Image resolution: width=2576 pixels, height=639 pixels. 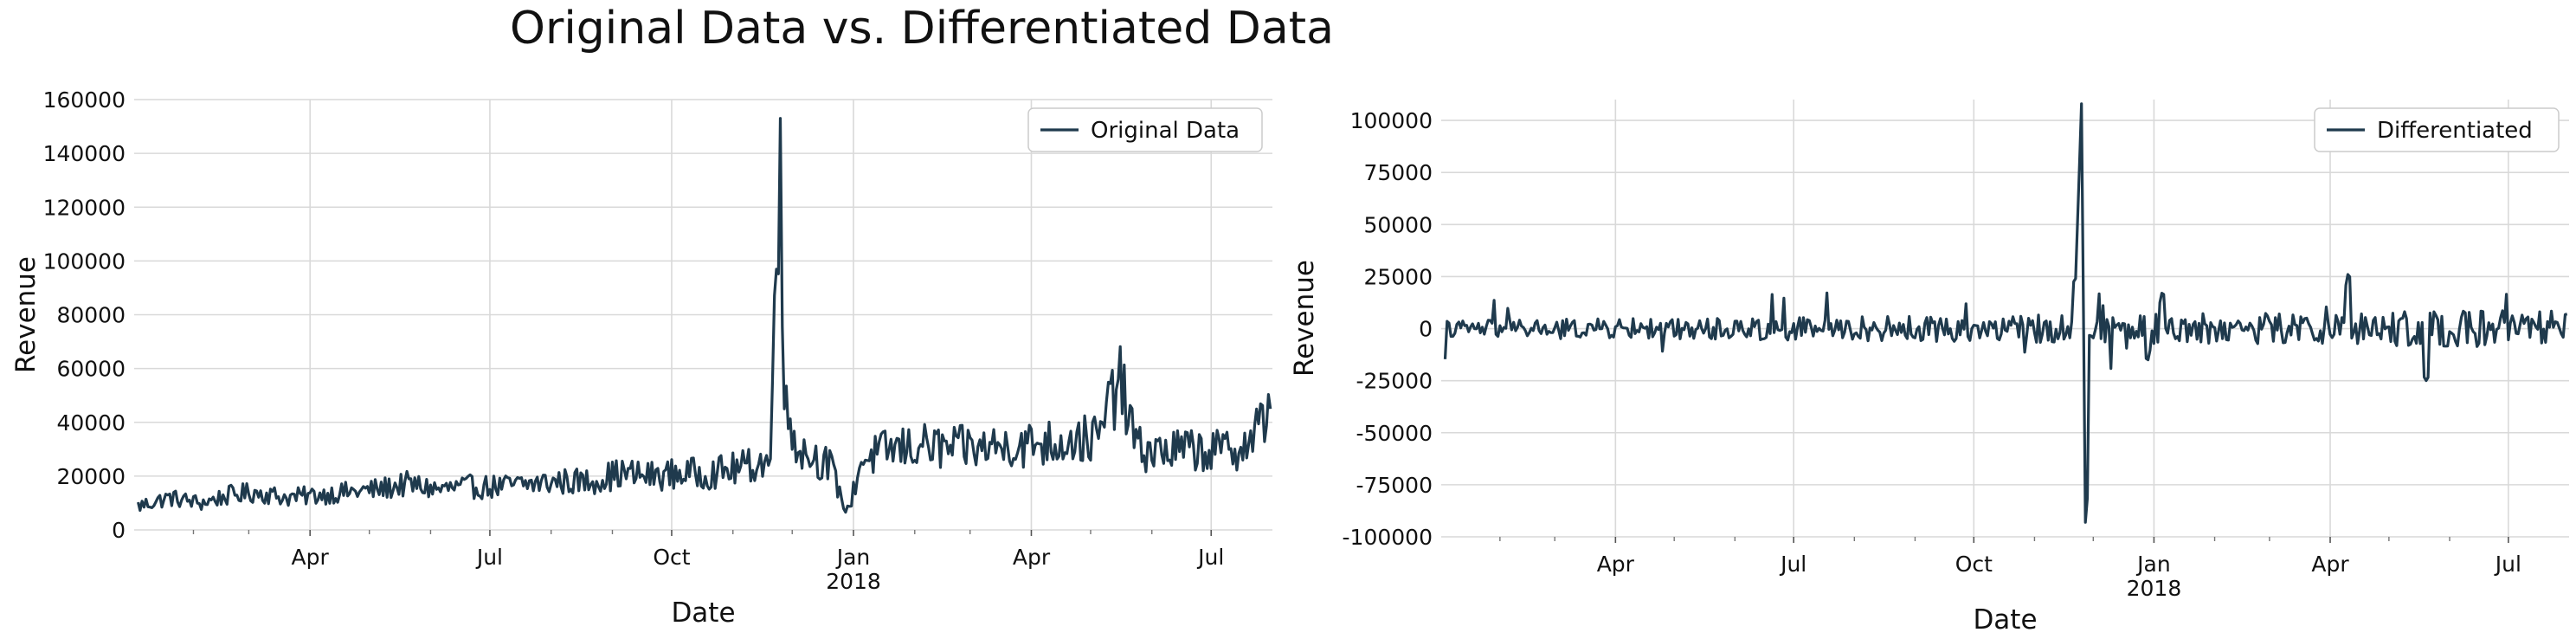 What do you see at coordinates (84, 100) in the screenshot?
I see `y-tick-label: 160000` at bounding box center [84, 100].